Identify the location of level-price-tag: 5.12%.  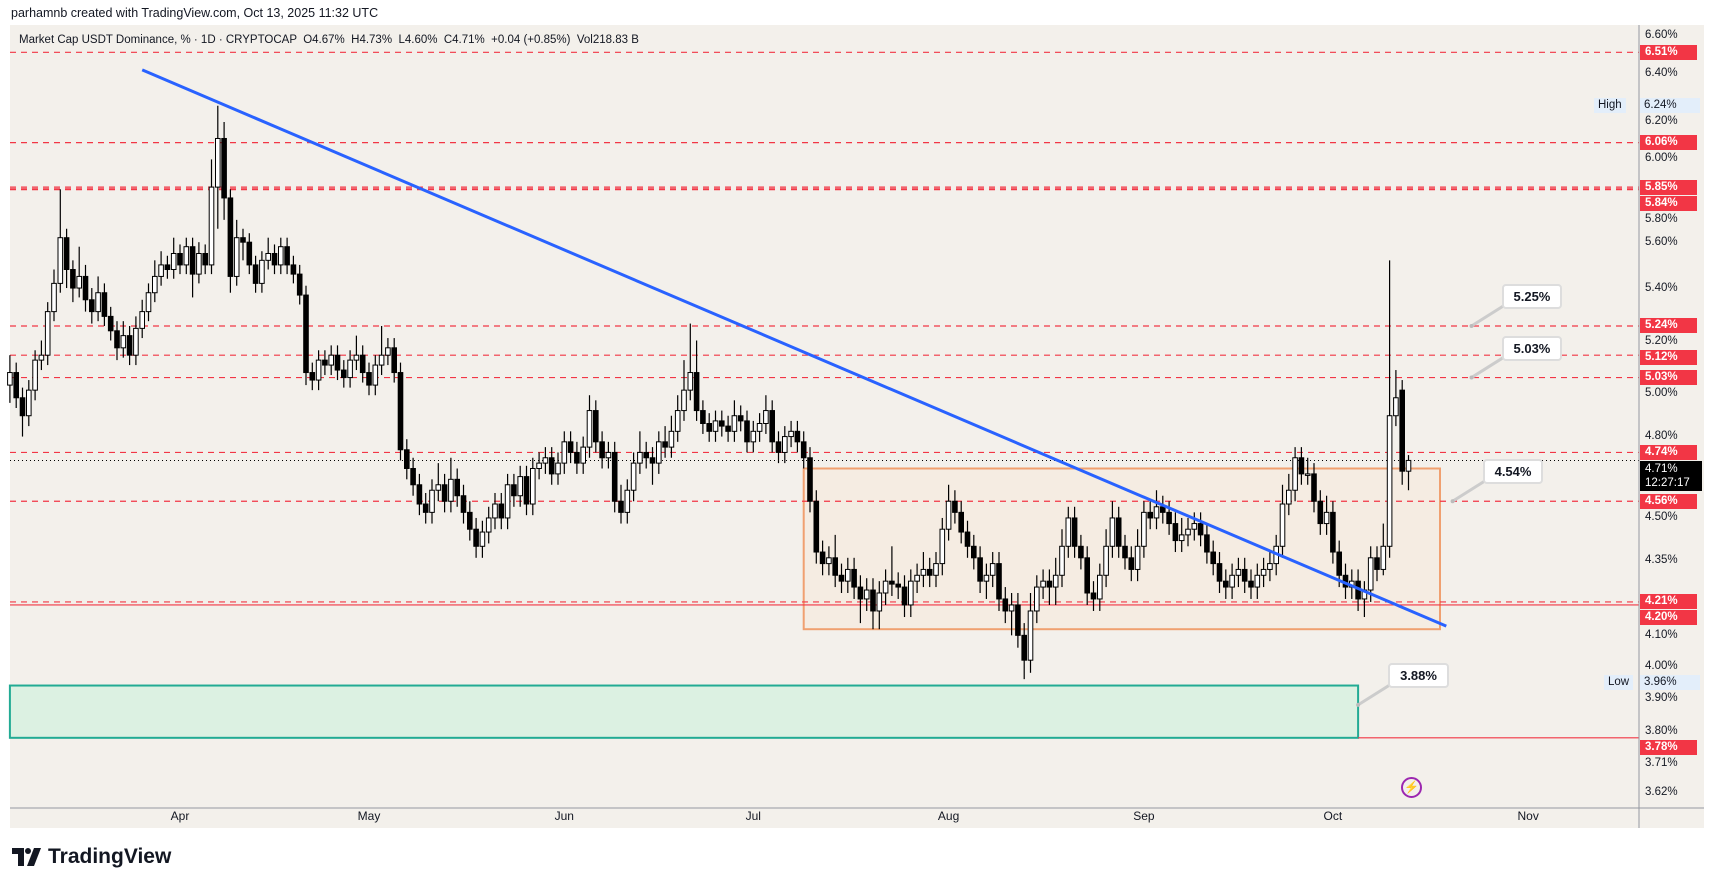
(1668, 358).